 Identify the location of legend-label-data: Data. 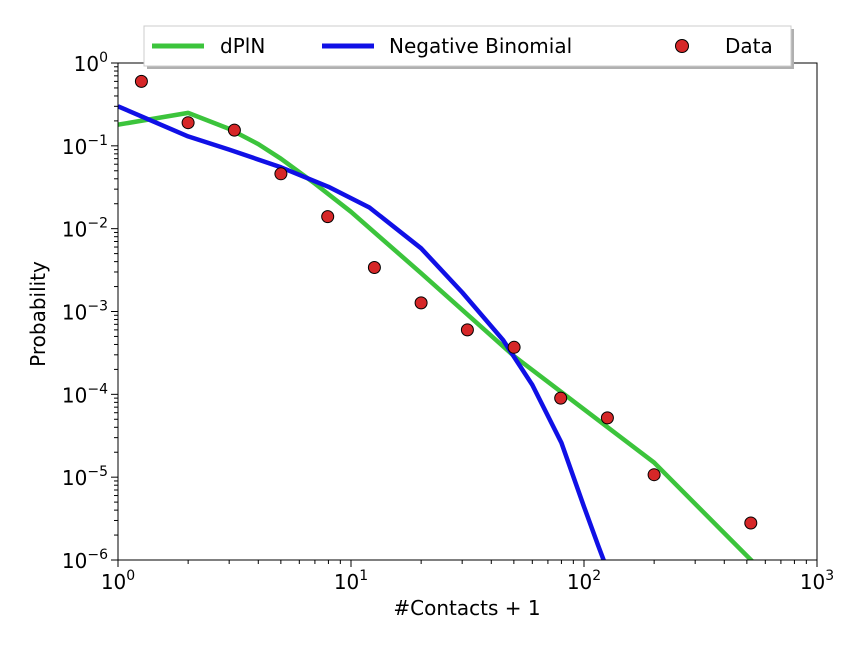
(749, 46).